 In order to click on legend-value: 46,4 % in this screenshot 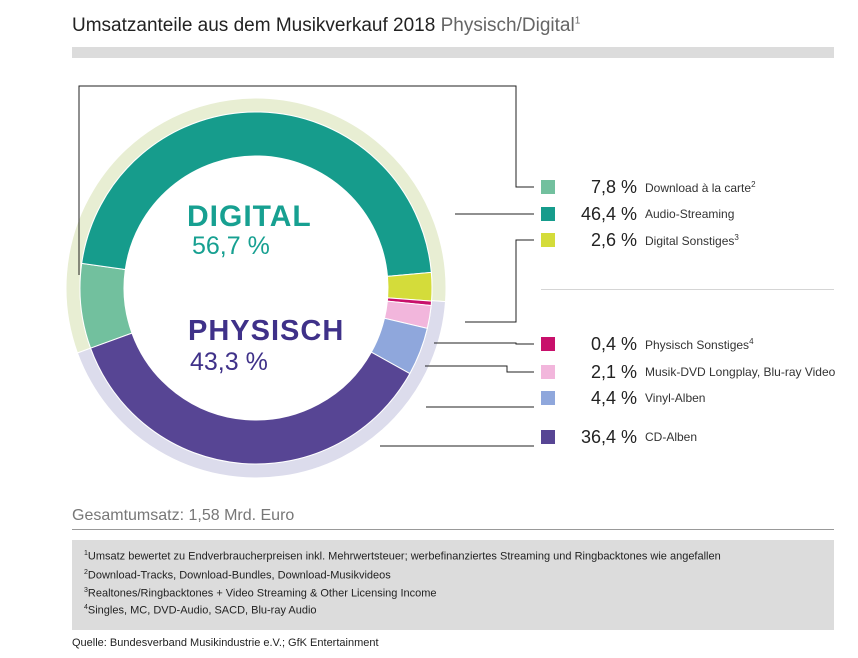, I will do `click(608, 213)`.